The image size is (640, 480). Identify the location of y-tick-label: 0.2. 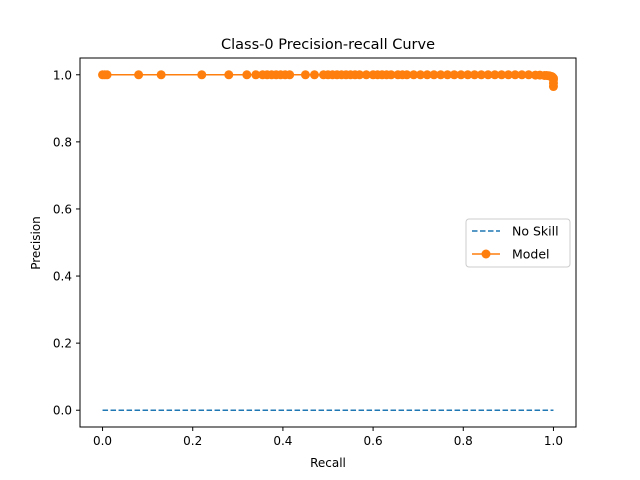
(62, 344).